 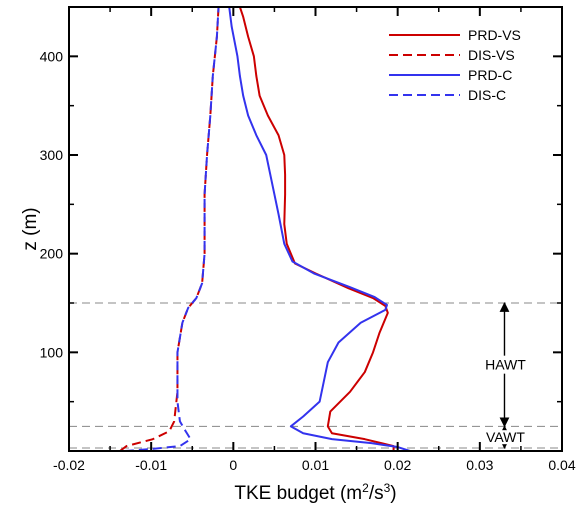 What do you see at coordinates (387, 488) in the screenshot?
I see `x-axis-label-sup2: 3` at bounding box center [387, 488].